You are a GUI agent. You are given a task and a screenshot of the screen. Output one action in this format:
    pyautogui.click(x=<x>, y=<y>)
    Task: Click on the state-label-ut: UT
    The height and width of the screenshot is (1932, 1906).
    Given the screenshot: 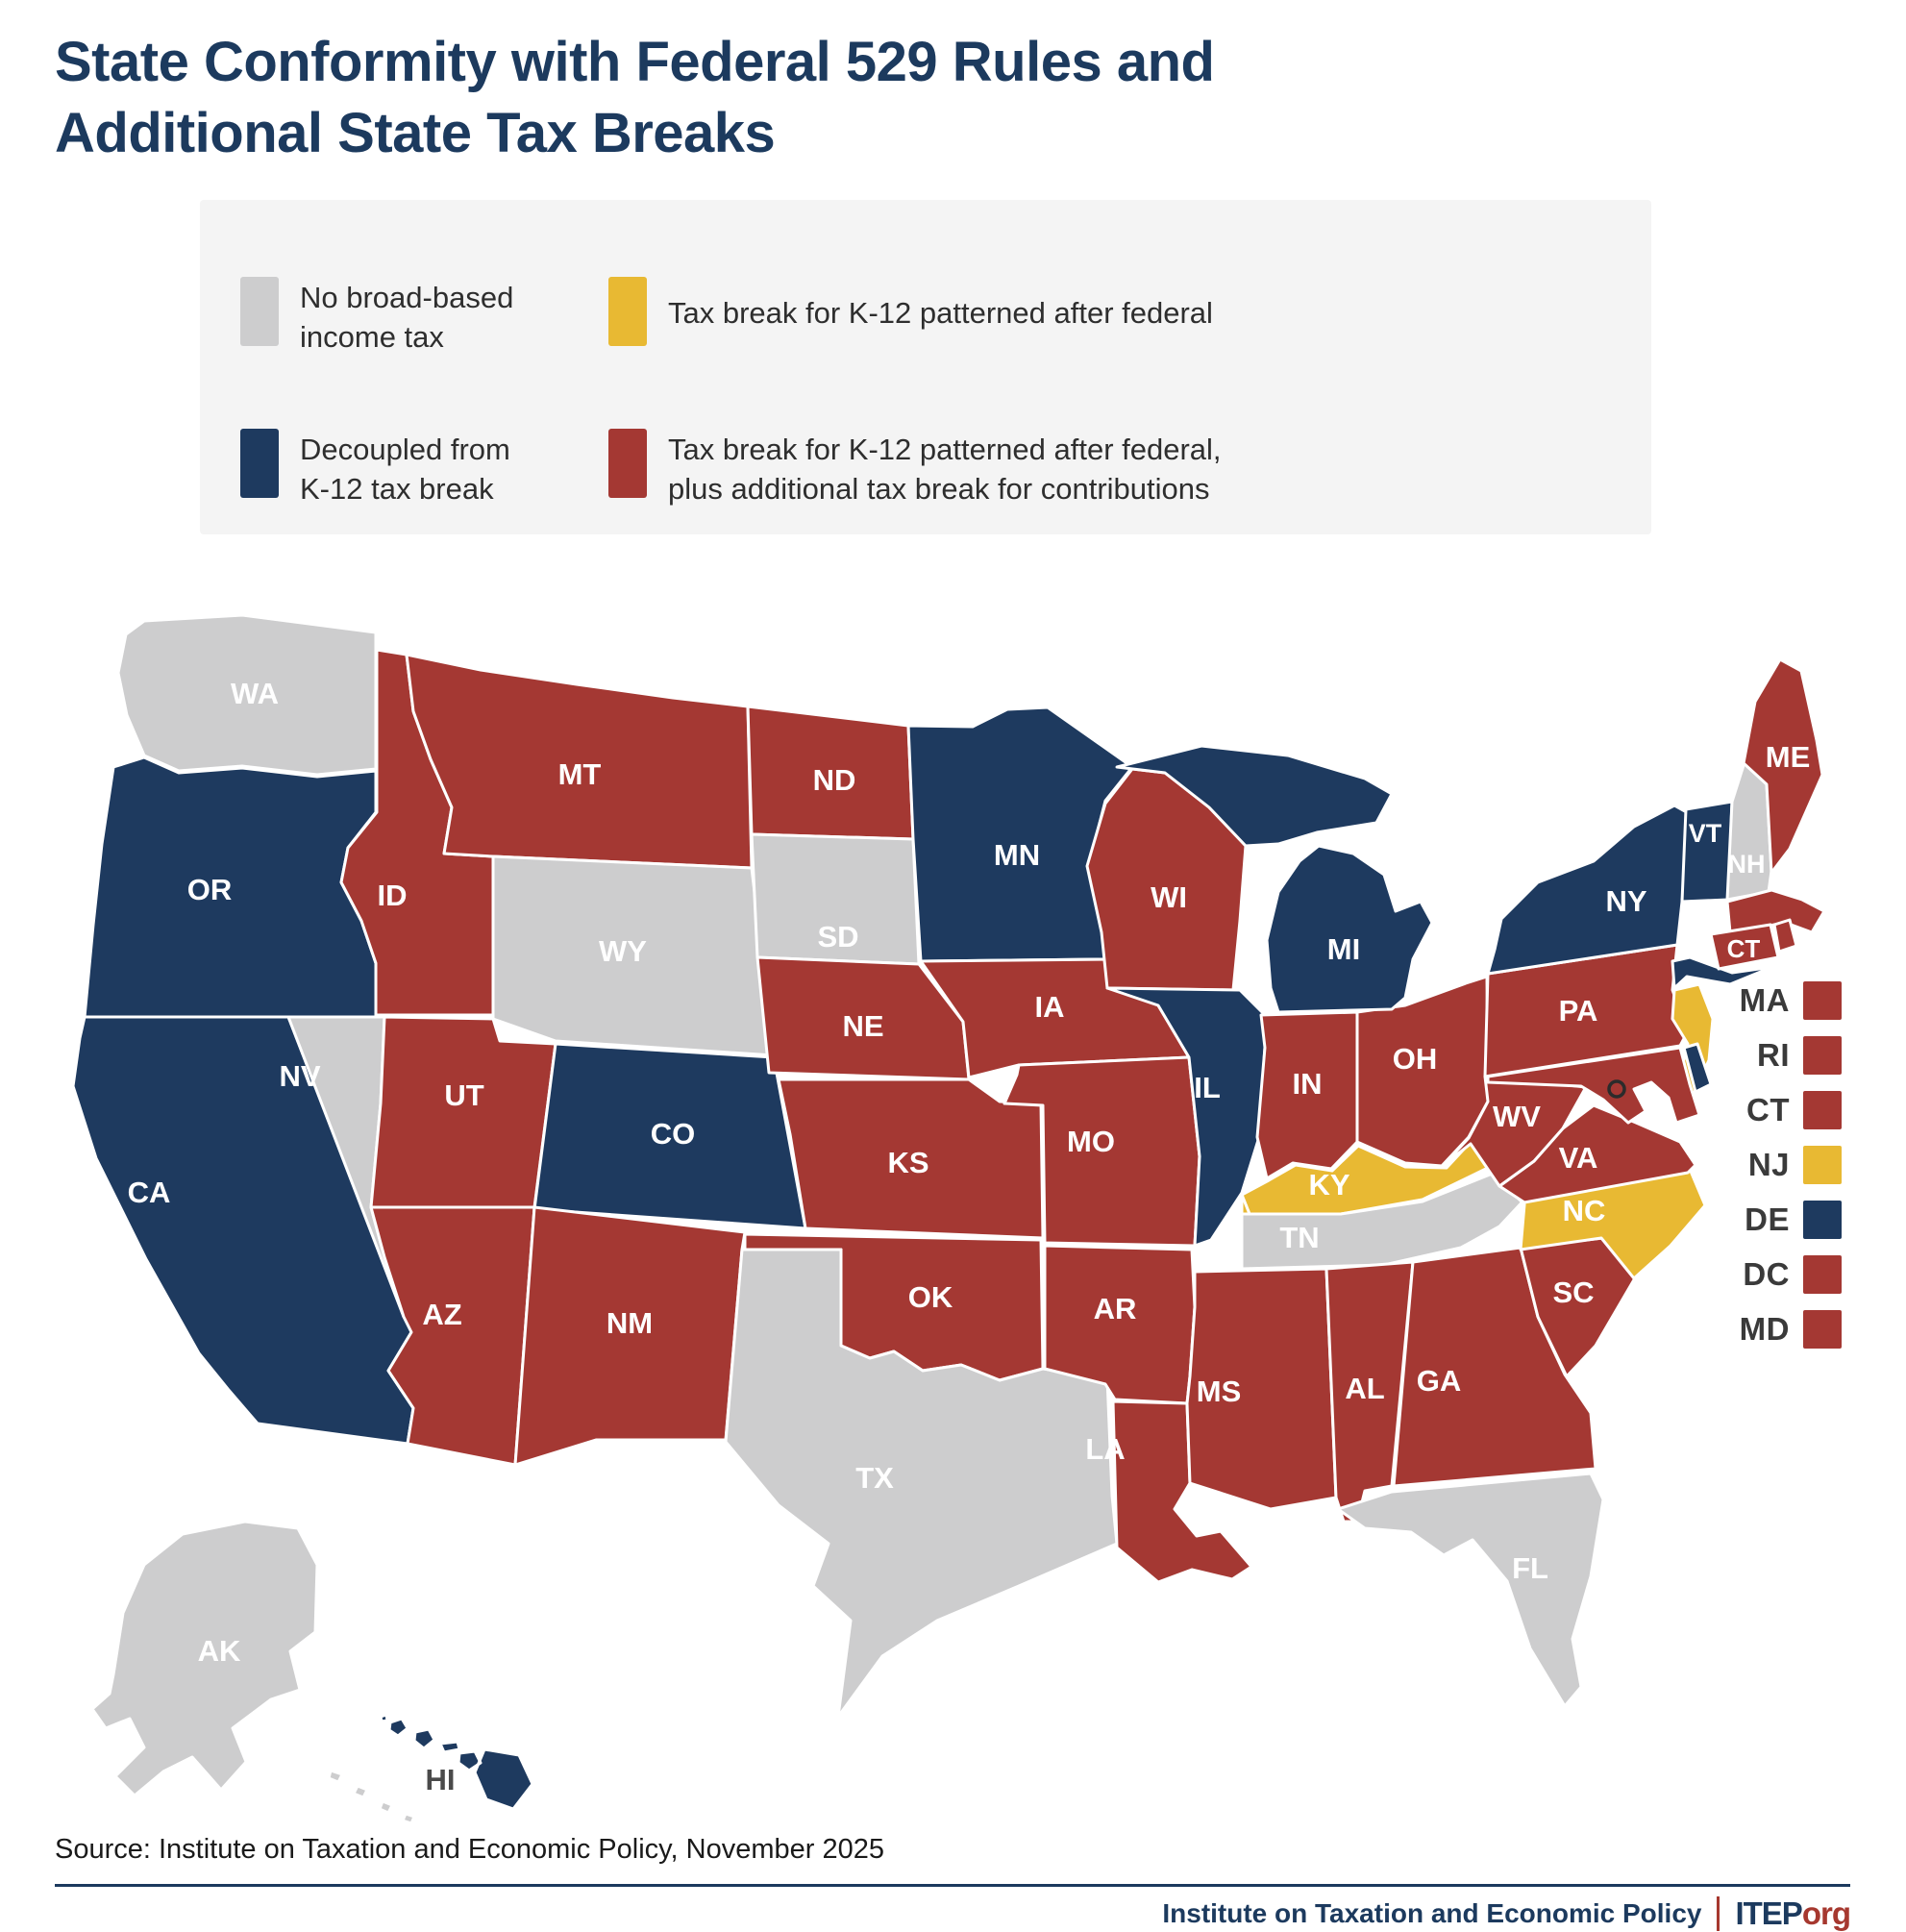 What is the action you would take?
    pyautogui.click(x=463, y=1095)
    